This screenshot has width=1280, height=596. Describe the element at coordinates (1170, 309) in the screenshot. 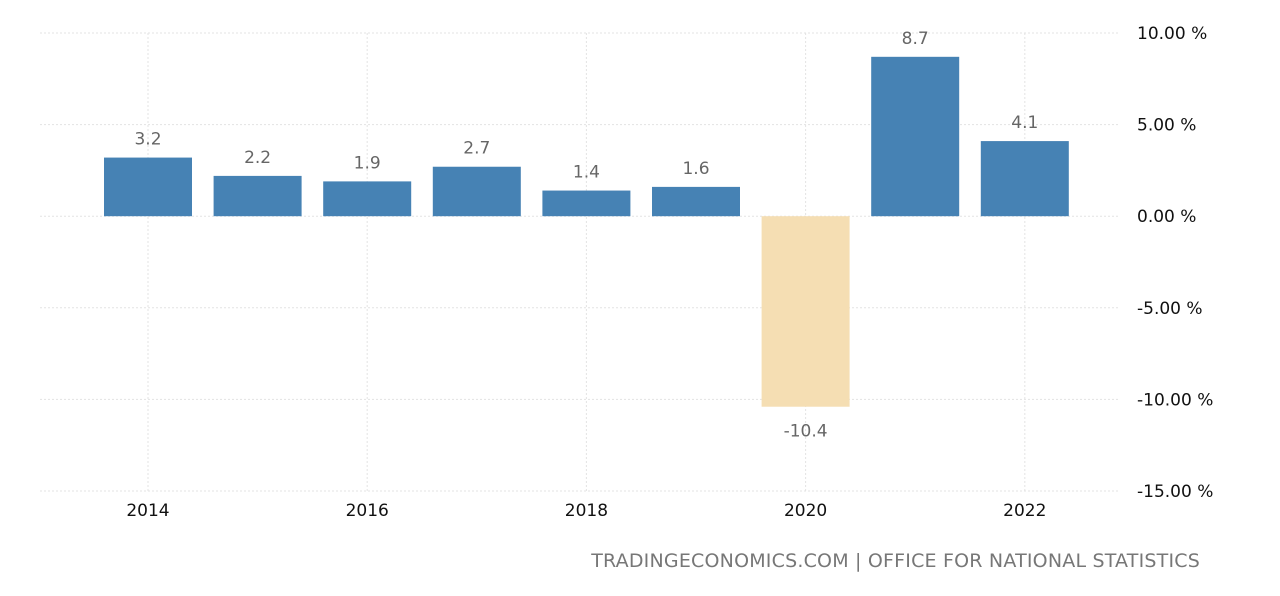

I see `y-tick-label: -5.00 %` at that location.